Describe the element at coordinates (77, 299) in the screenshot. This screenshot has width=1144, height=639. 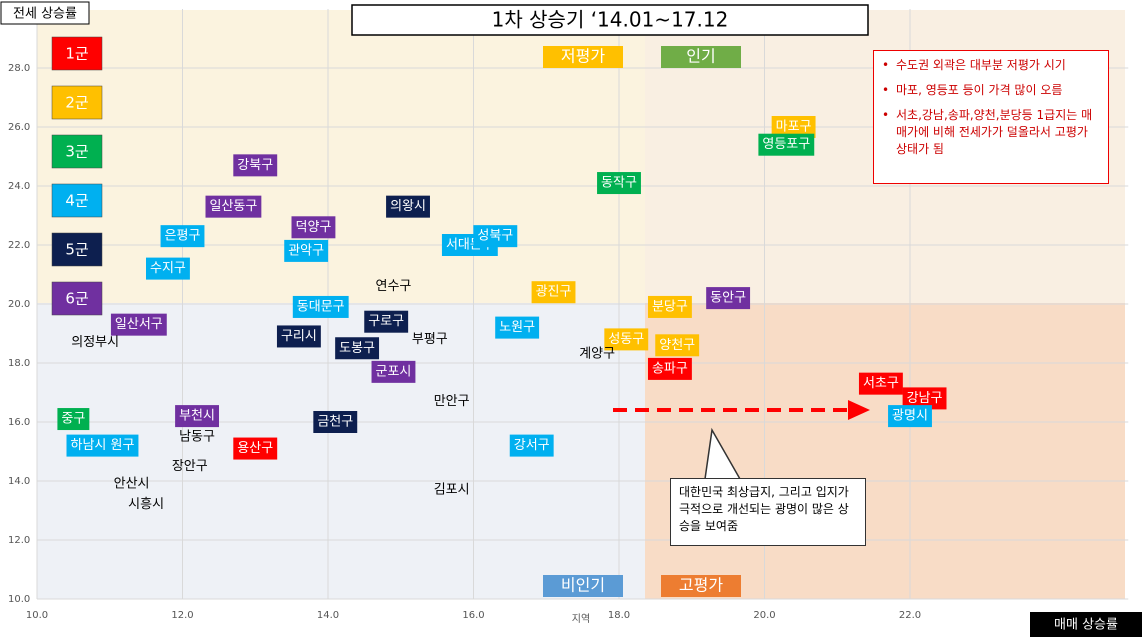
I see `legend-label: 6군` at that location.